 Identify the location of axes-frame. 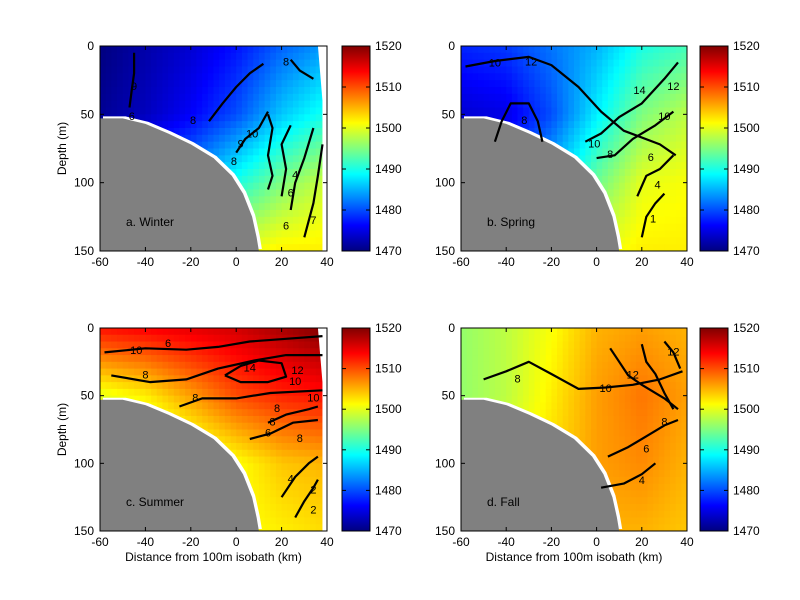
(213, 148).